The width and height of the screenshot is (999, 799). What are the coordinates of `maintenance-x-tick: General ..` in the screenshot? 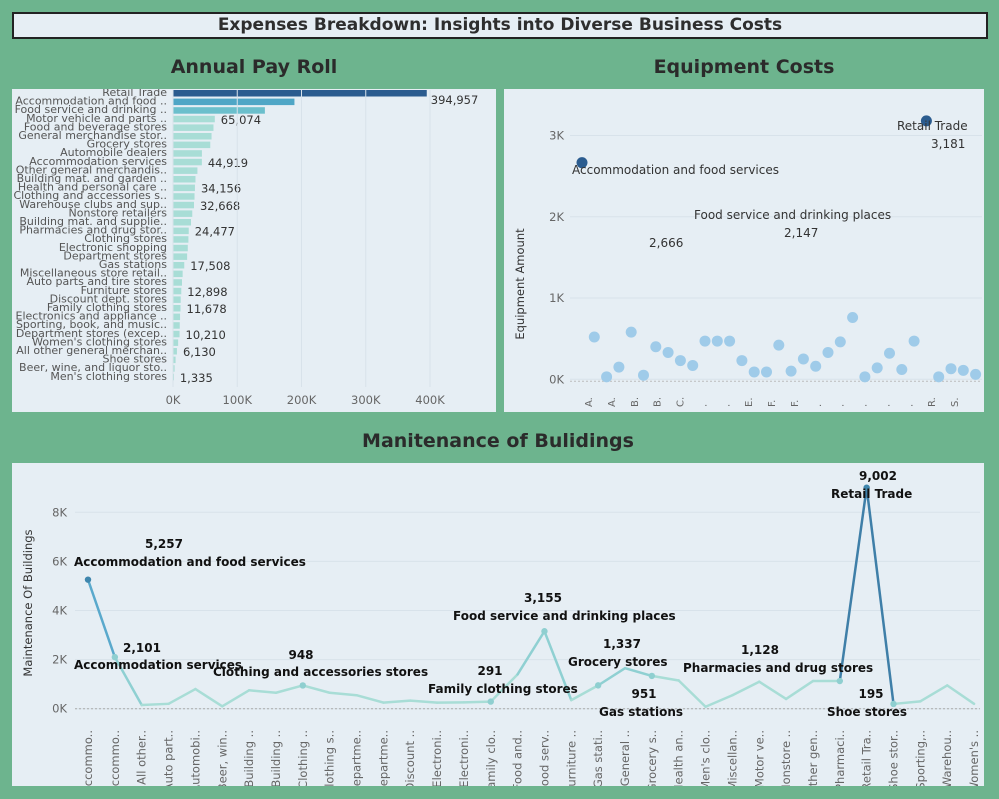 It's located at (625, 758).